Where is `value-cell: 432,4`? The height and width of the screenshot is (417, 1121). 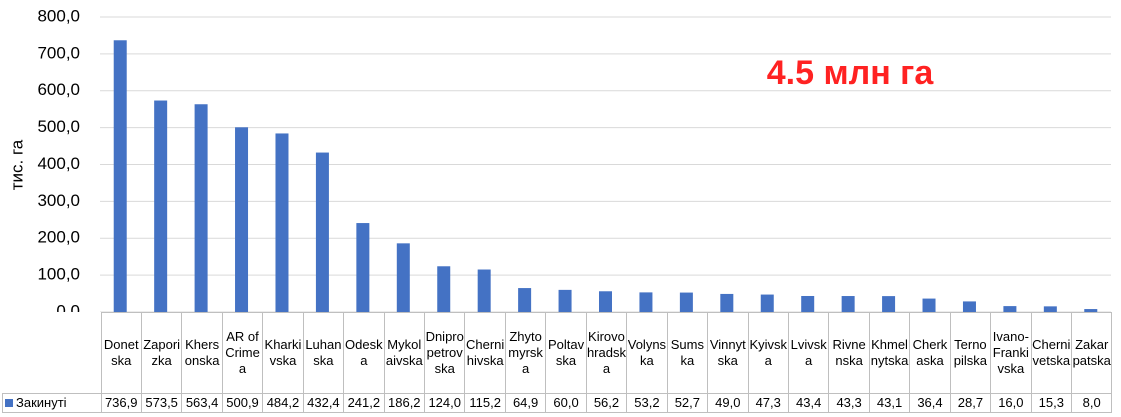 value-cell: 432,4 is located at coordinates (323, 402).